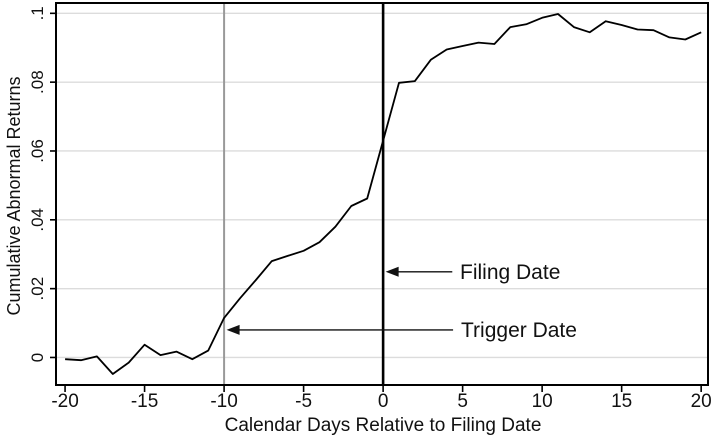  What do you see at coordinates (14, 195) in the screenshot?
I see `y-axis-title: Cumulative Abnormal Returns` at bounding box center [14, 195].